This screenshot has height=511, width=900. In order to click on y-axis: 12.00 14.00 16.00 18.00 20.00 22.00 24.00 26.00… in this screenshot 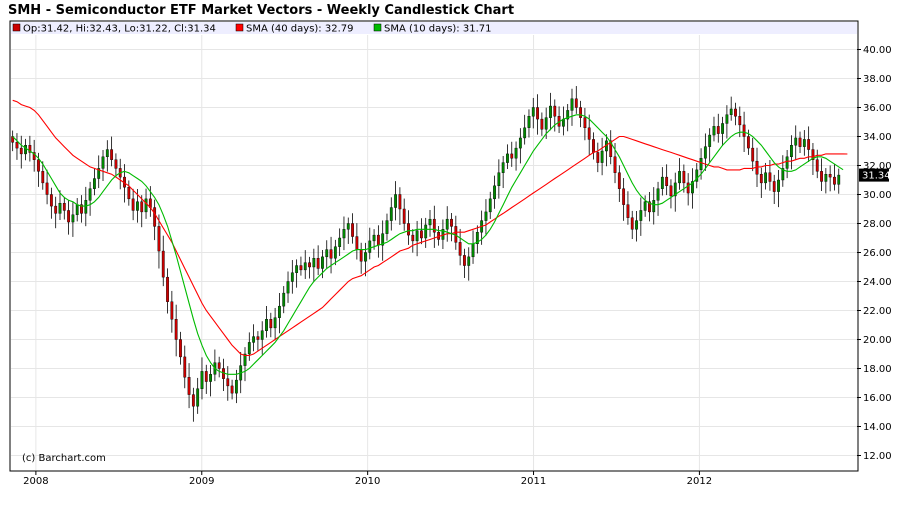, I will do `click(874, 253)`.